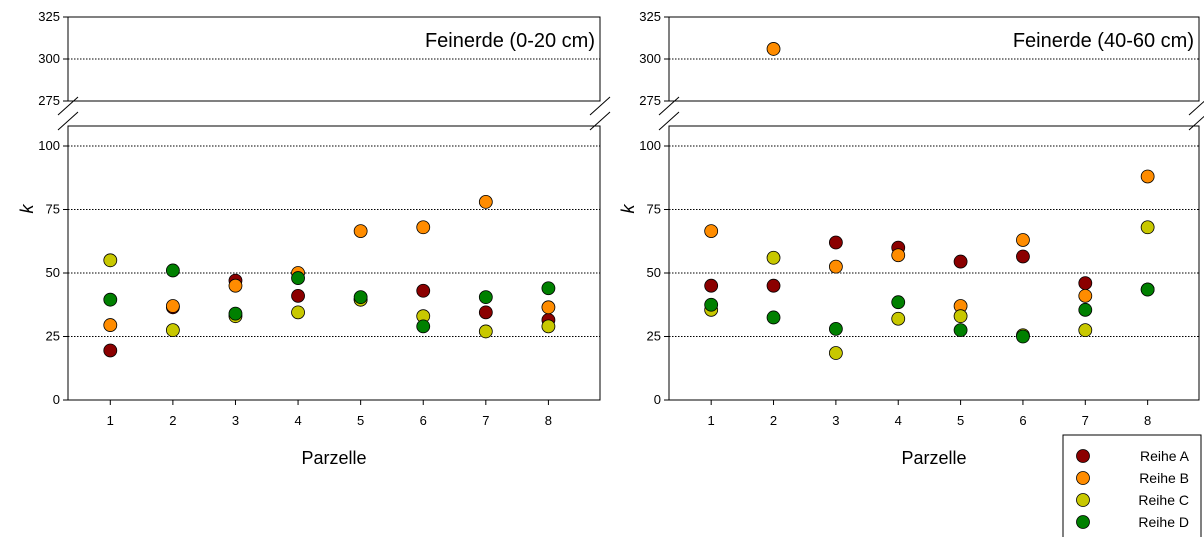 This screenshot has width=1204, height=537. Describe the element at coordinates (711, 420) in the screenshot. I see `x-tick-label: 1` at that location.